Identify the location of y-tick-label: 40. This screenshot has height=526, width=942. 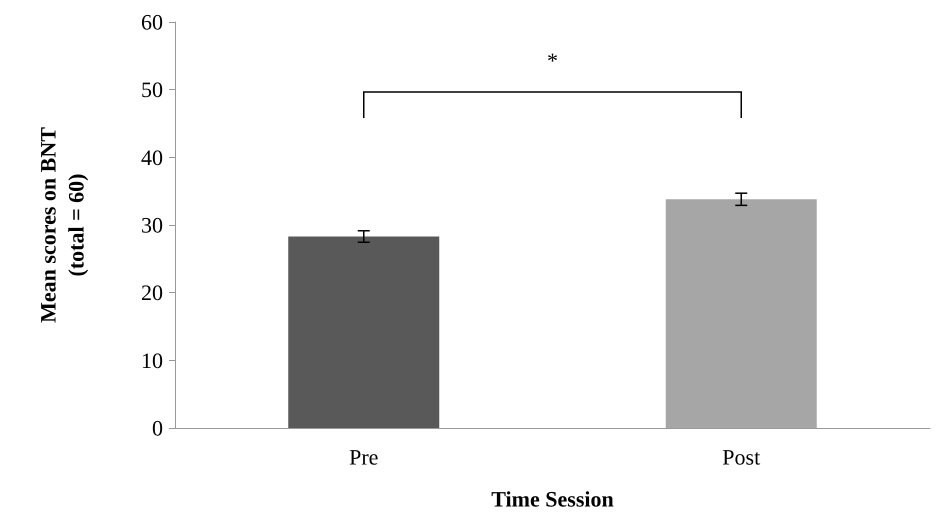
(152, 157).